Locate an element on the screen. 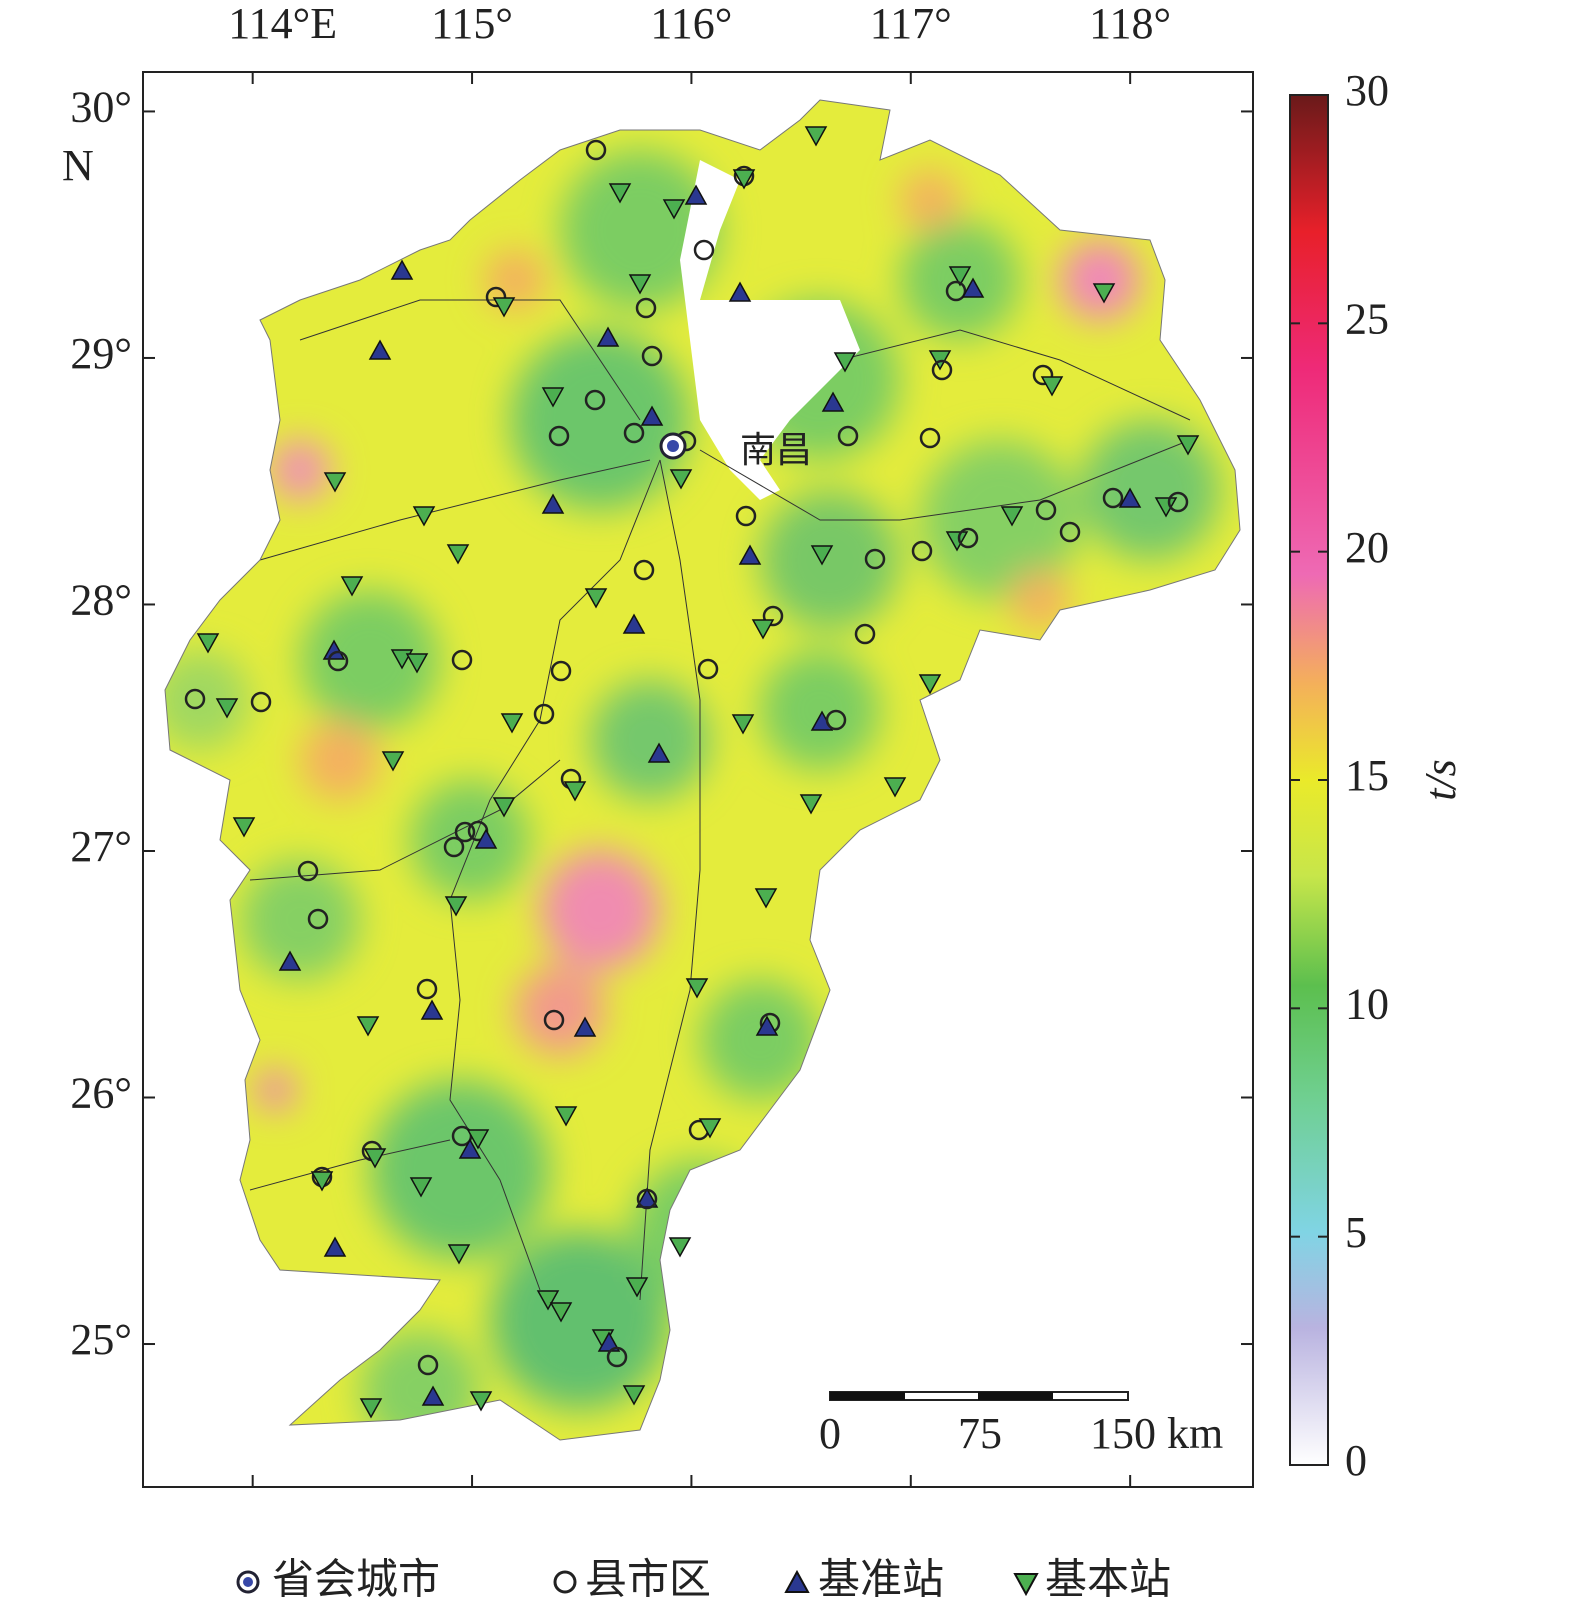 Image resolution: width=1575 pixels, height=1612 pixels. legend-label: 基准站 is located at coordinates (881, 1579).